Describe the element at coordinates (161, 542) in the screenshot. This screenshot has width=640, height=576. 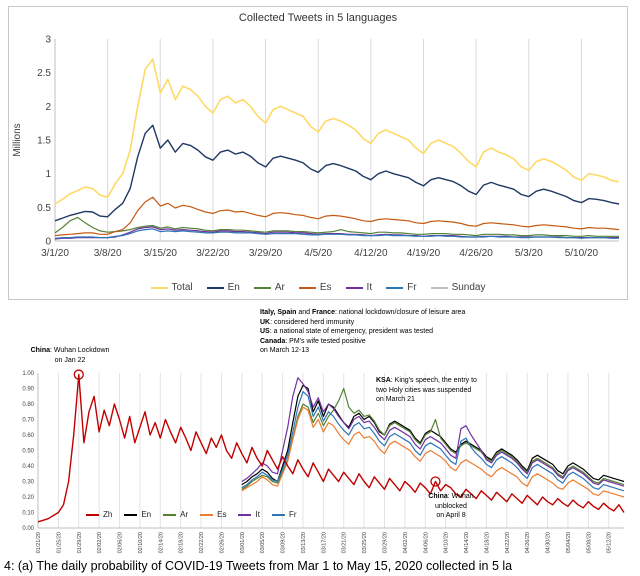
I see `x-tick-label: 02/14/20` at that location.